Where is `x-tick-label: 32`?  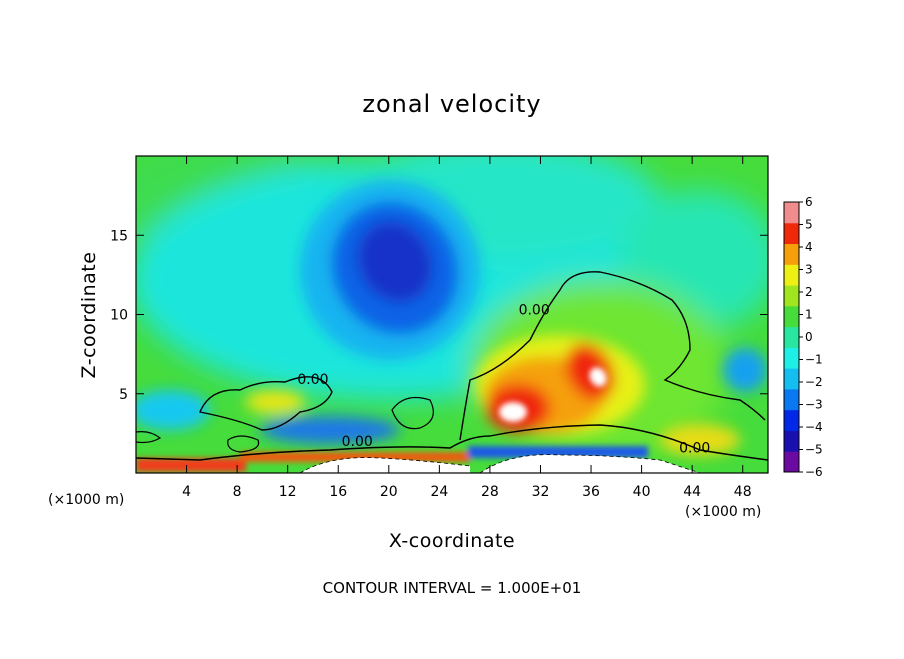 x-tick-label: 32 is located at coordinates (541, 492).